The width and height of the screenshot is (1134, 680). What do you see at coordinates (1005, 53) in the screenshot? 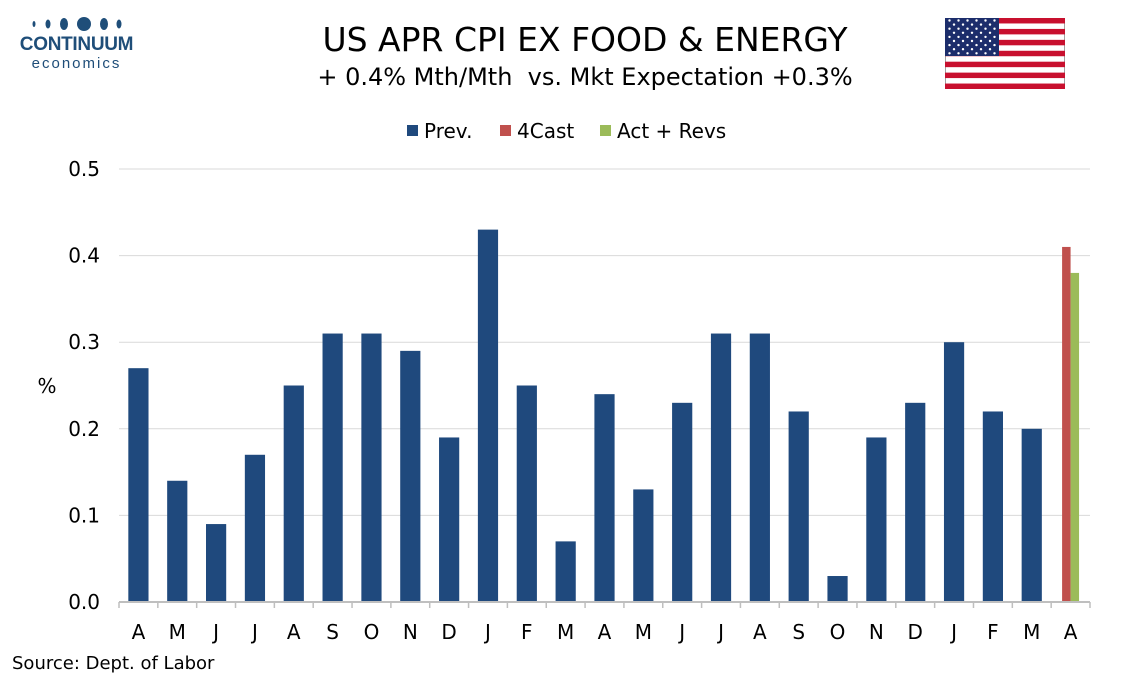
I see `us-flag-icon` at bounding box center [1005, 53].